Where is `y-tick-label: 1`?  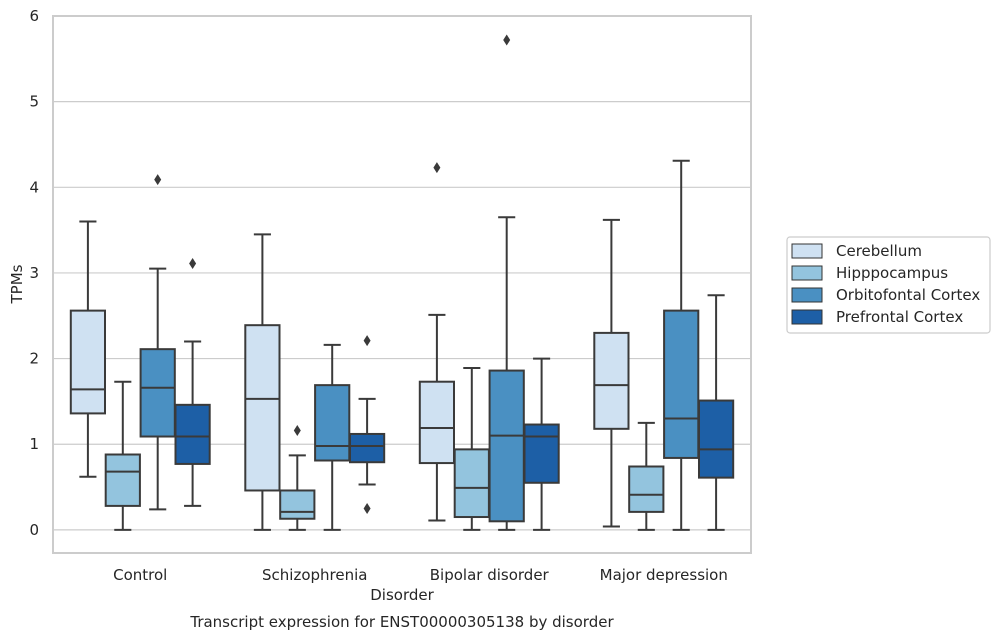
y-tick-label: 1 is located at coordinates (34, 444).